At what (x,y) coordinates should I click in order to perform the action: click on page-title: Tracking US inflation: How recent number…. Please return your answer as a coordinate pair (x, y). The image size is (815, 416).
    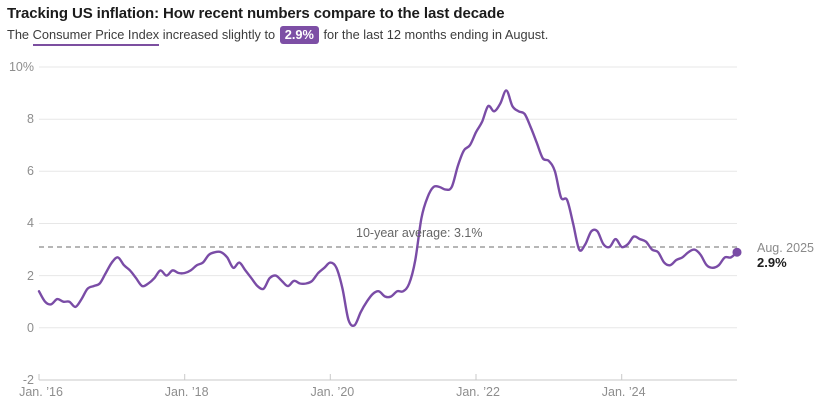
    Looking at the image, I should click on (256, 13).